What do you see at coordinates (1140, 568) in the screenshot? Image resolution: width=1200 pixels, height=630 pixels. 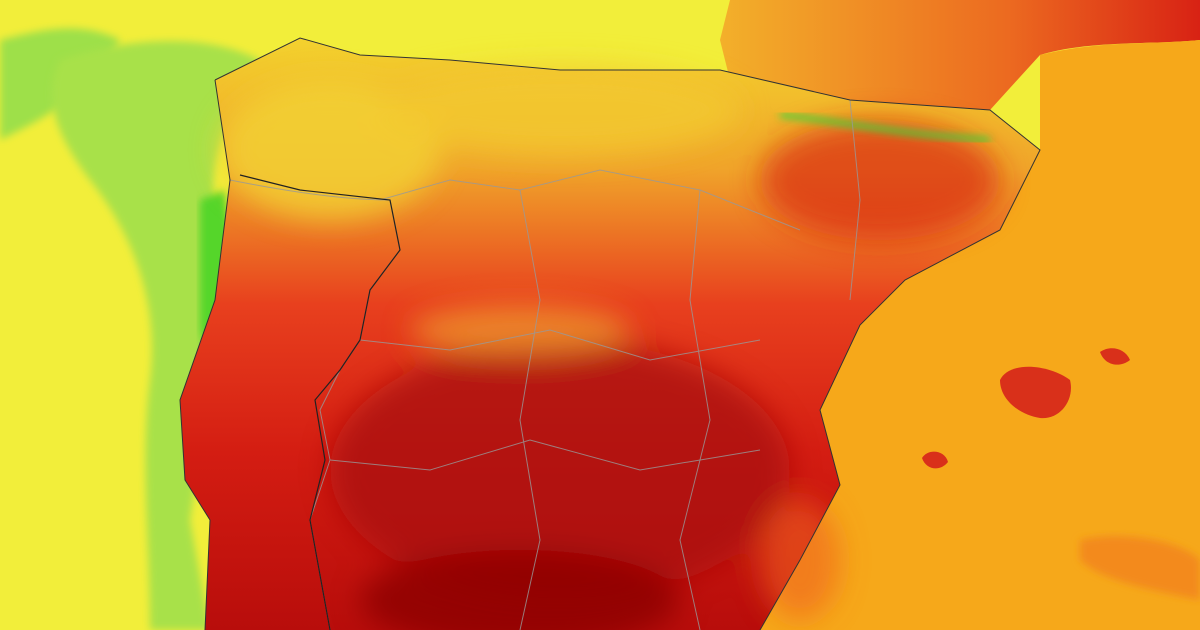 I see `warm-sea-patch` at bounding box center [1140, 568].